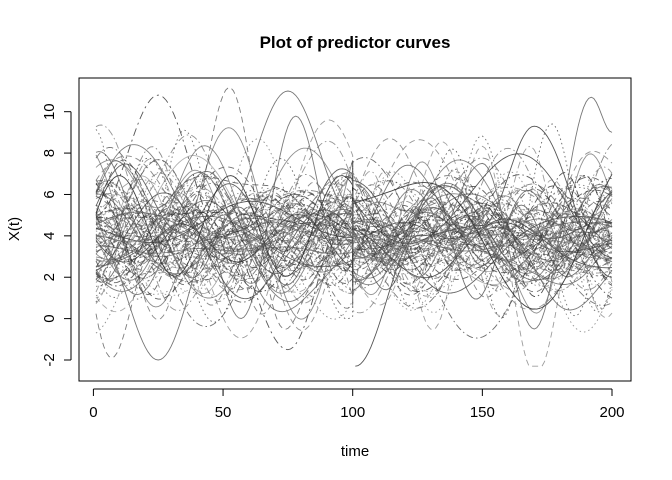 This screenshot has height=480, width=672. Describe the element at coordinates (223, 412) in the screenshot. I see `x-tick-label: 50` at that location.